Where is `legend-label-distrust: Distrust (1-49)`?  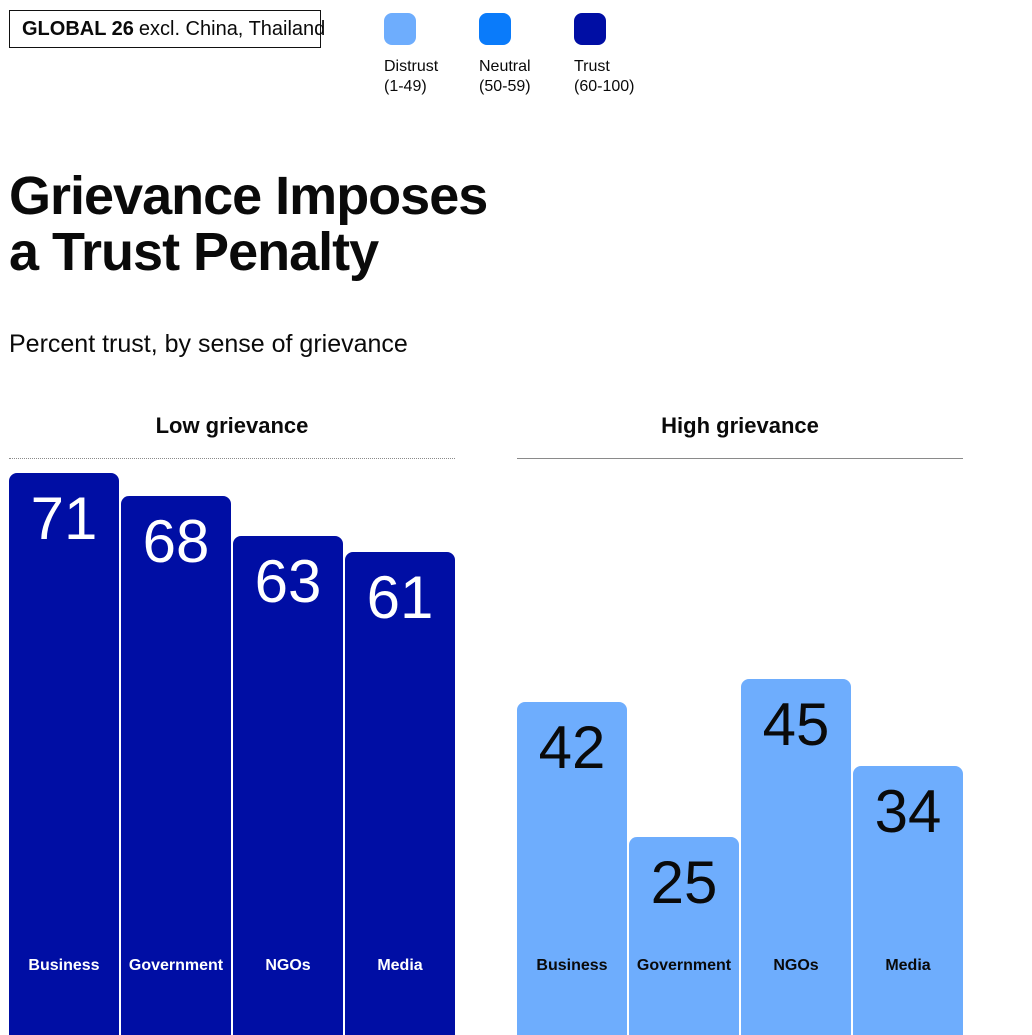 legend-label-distrust: Distrust (1-49) is located at coordinates (411, 76).